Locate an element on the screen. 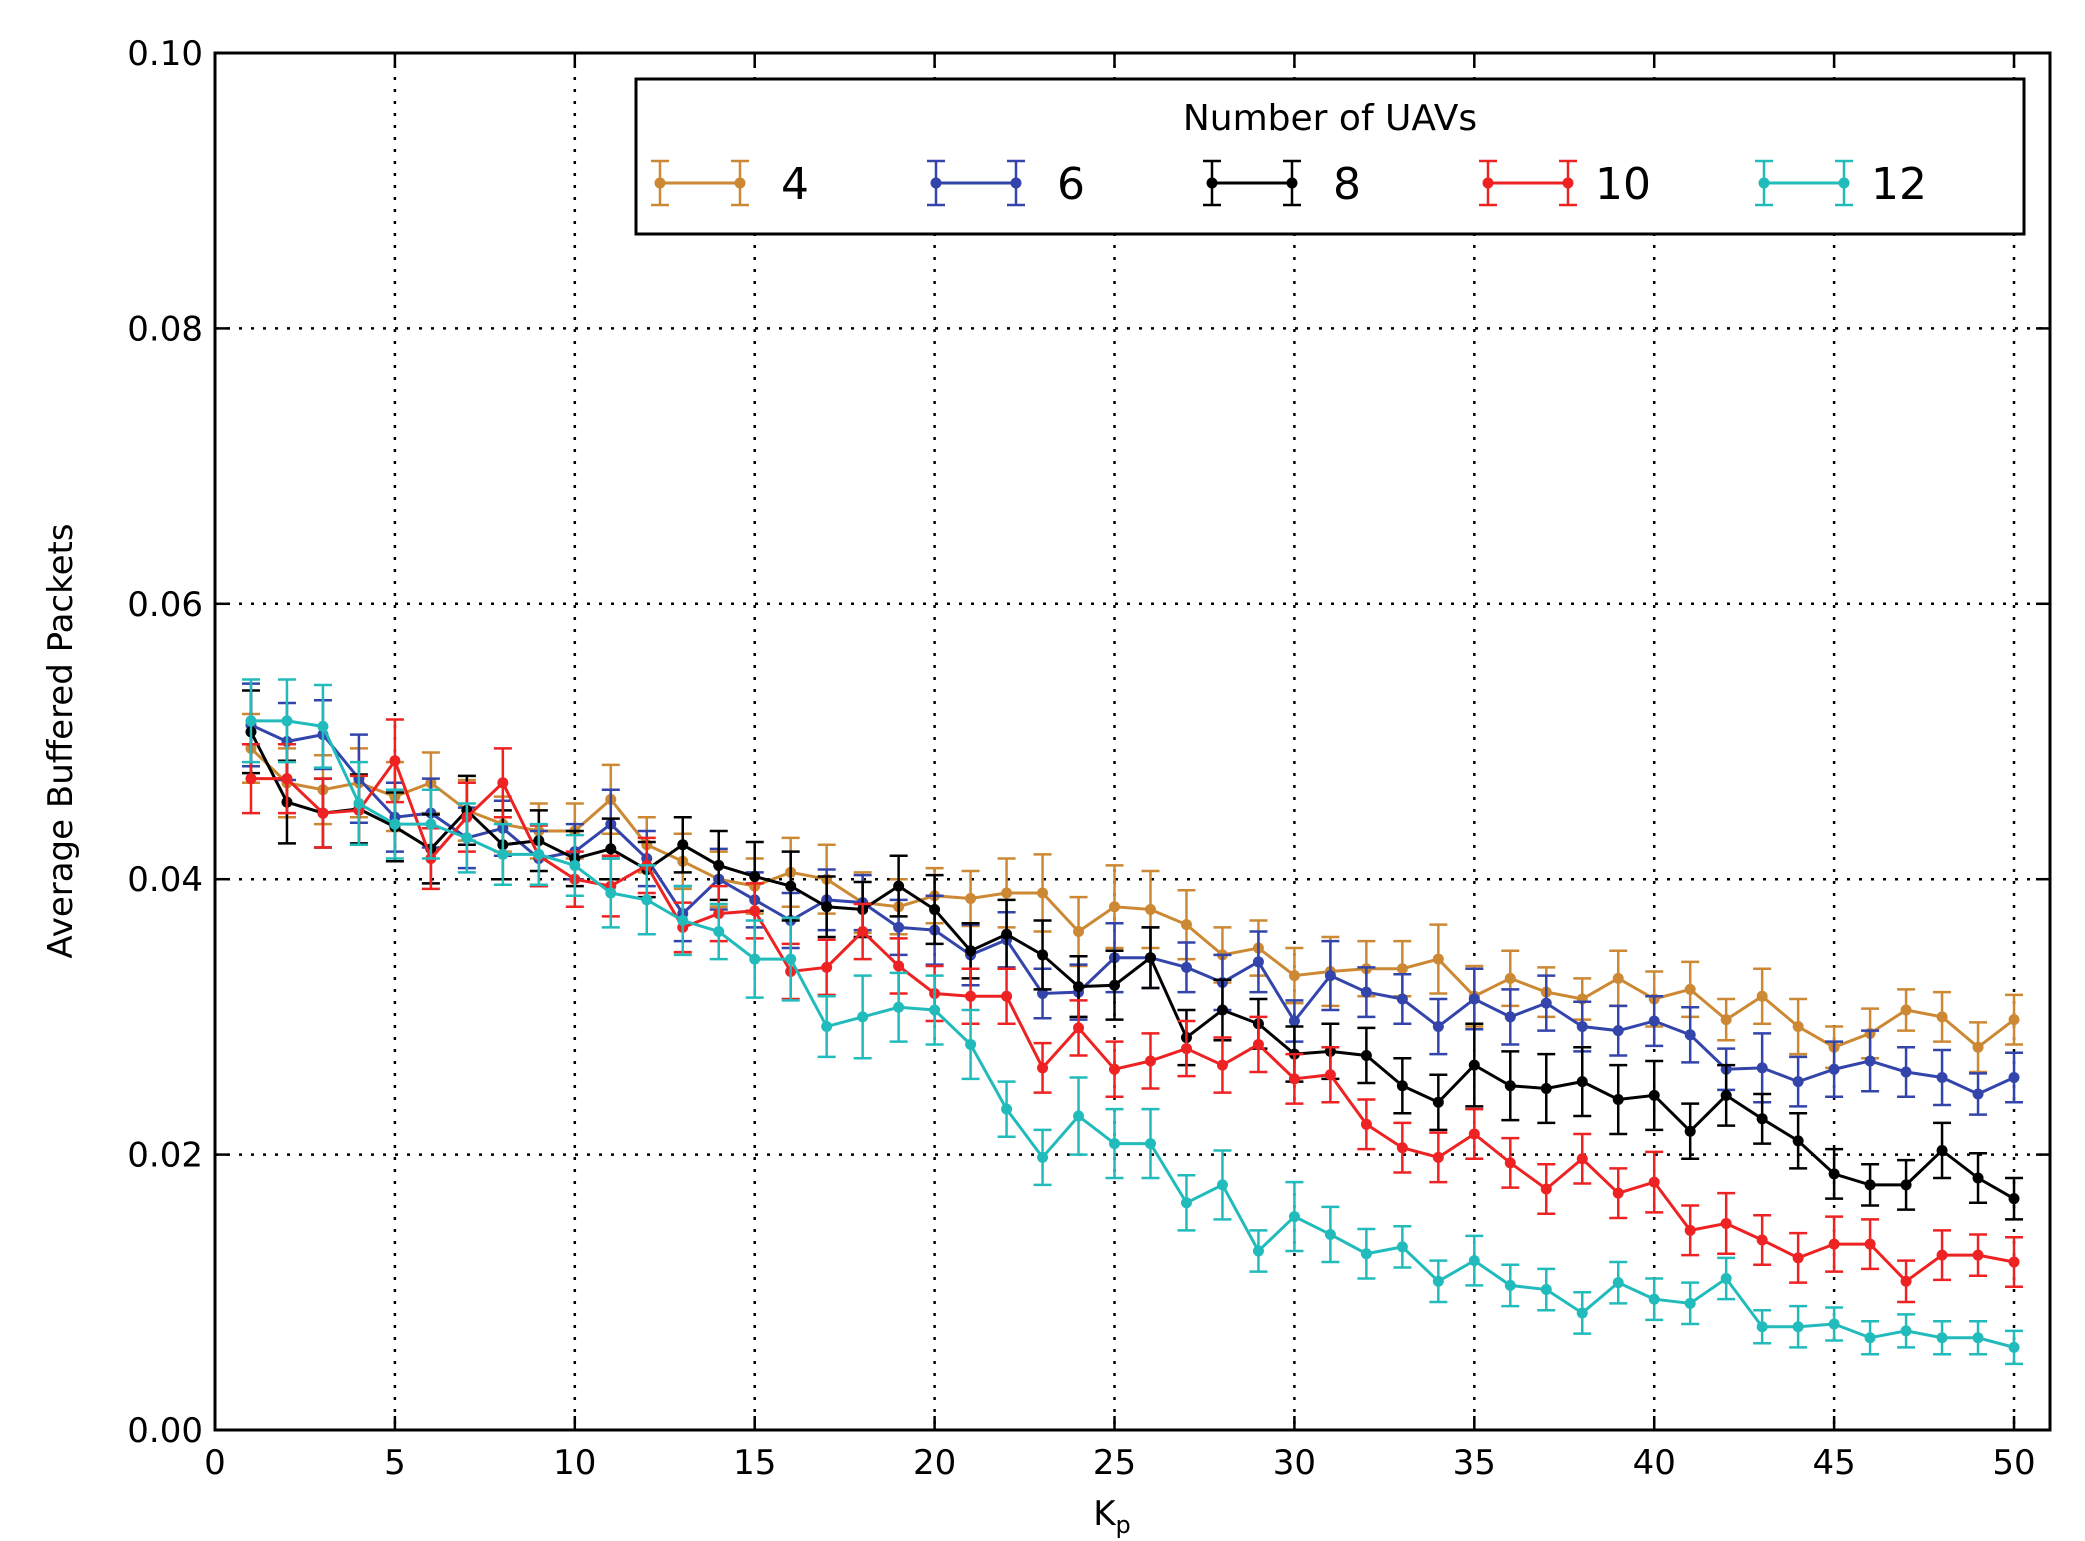 This screenshot has width=2085, height=1541. x-tick-label-8: 40 is located at coordinates (1654, 1463).